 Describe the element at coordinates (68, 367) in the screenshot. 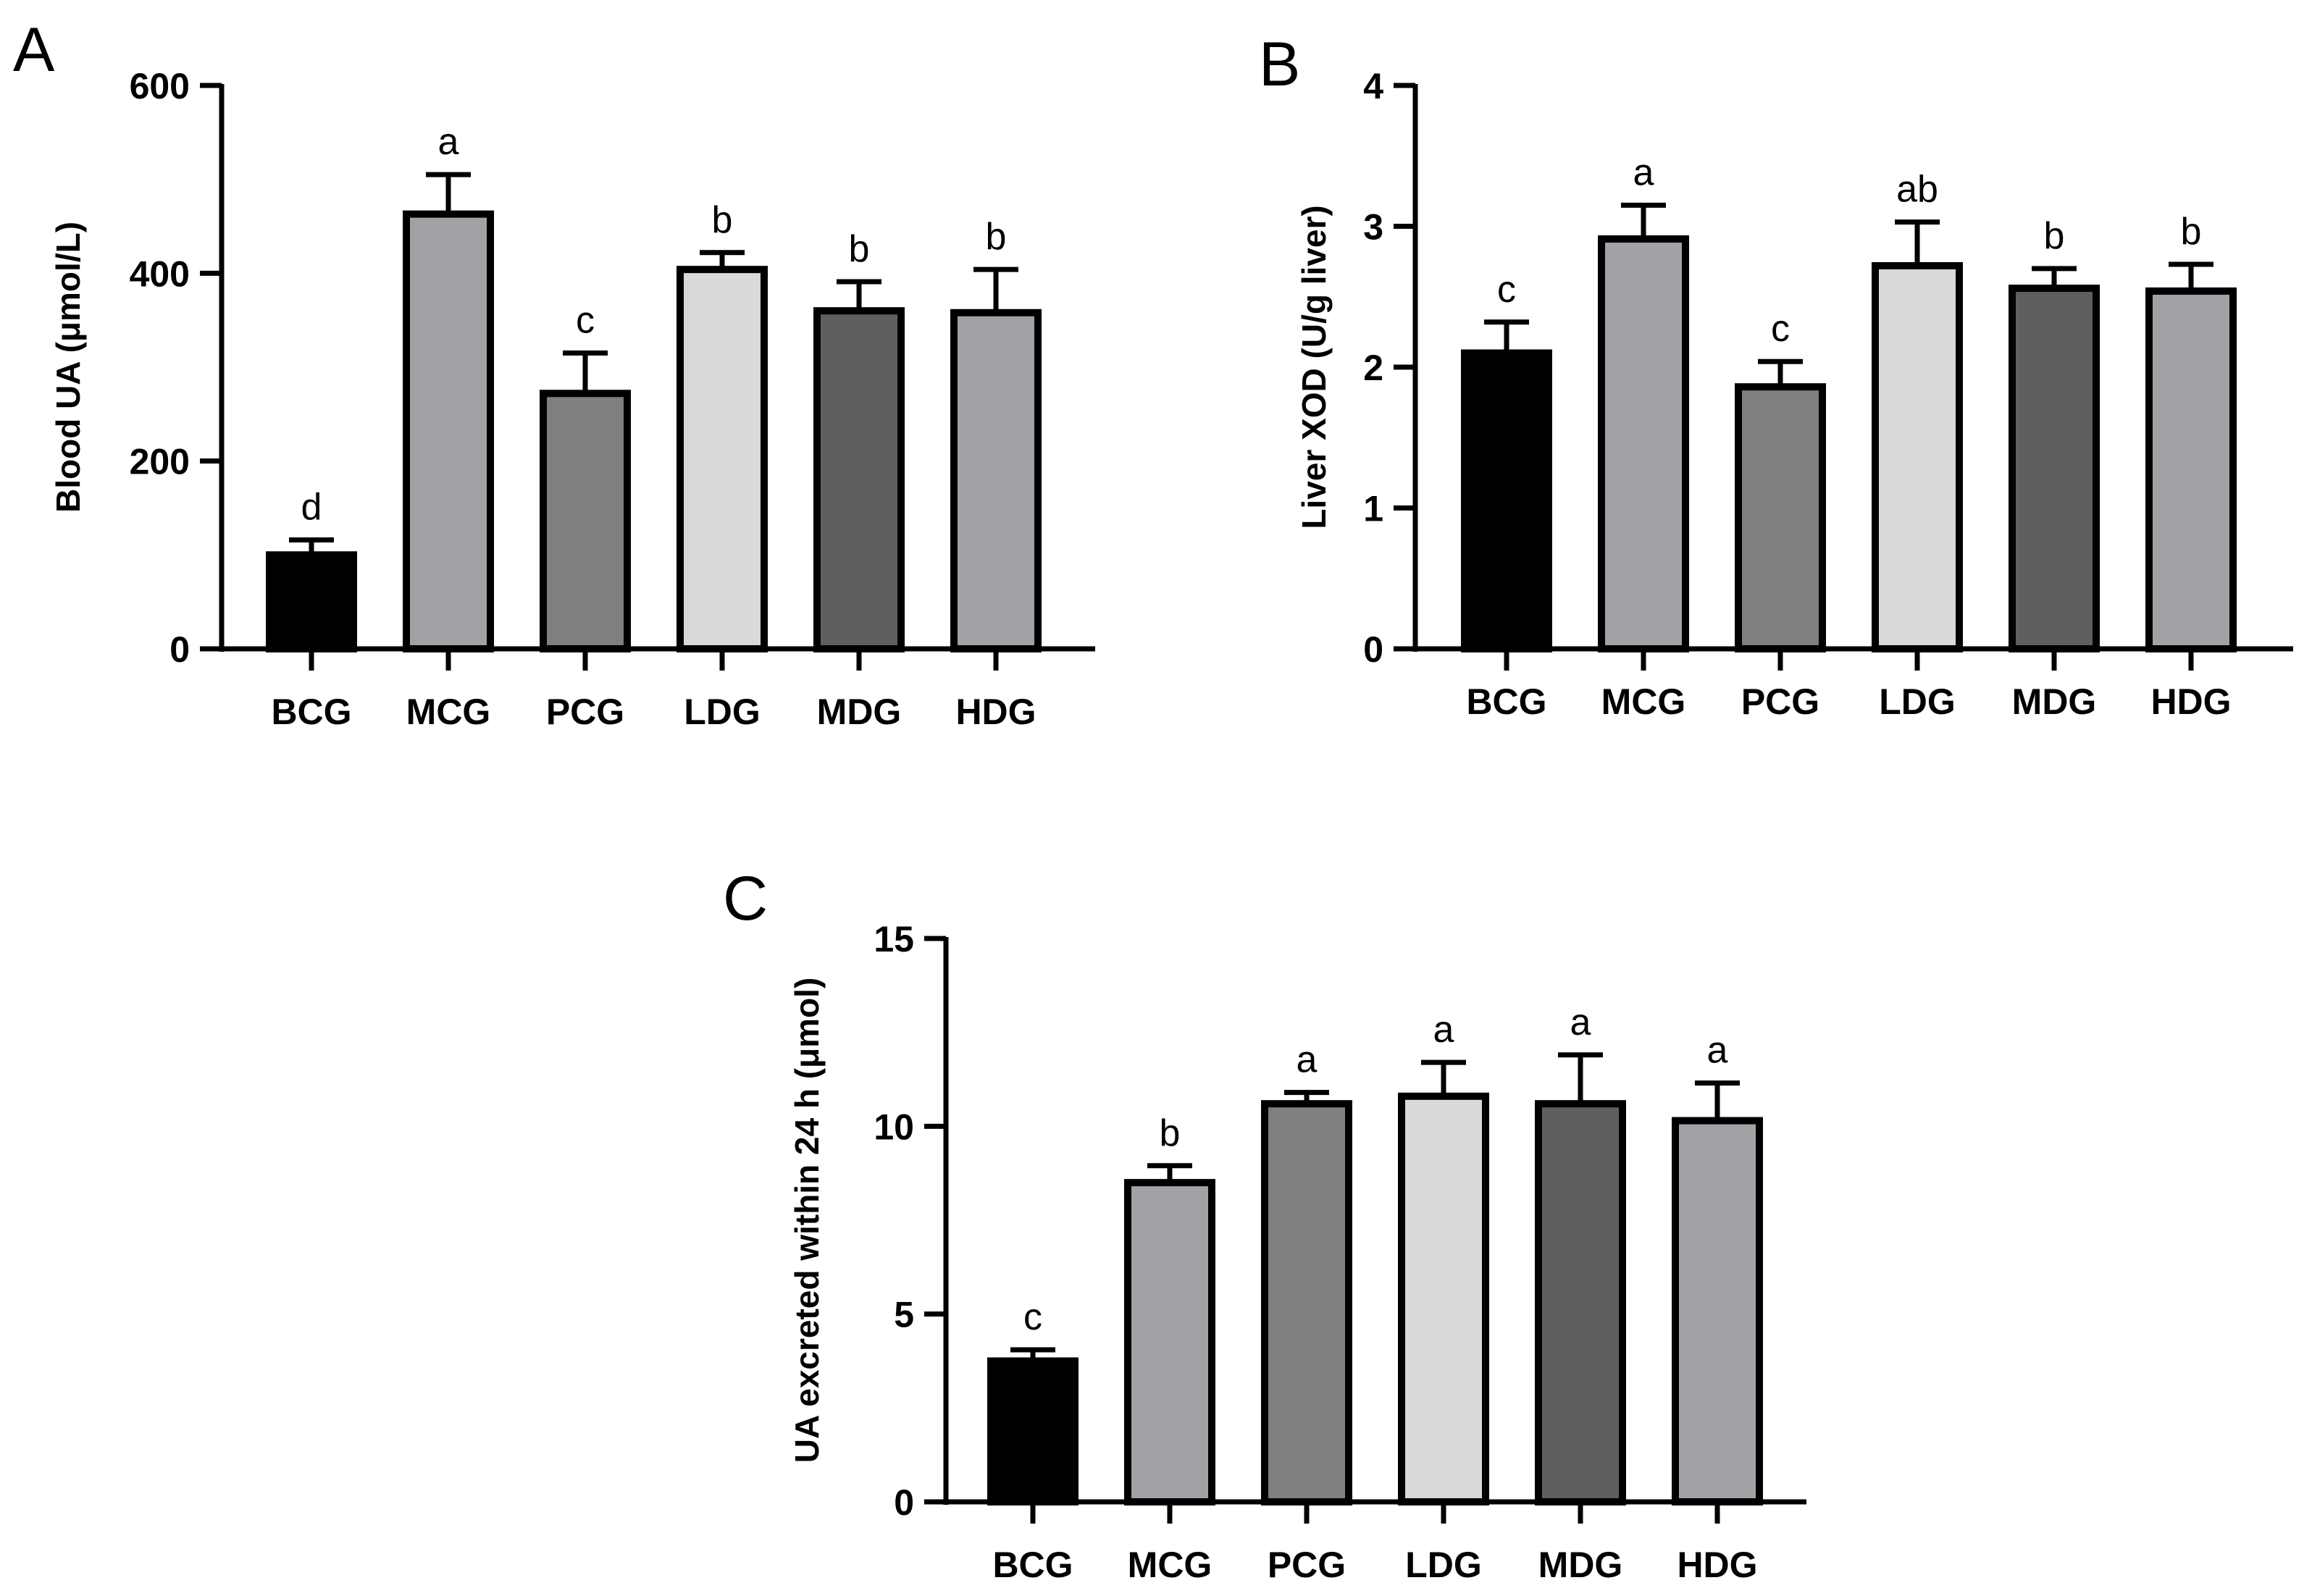

I see `y-axis-title: Blood UA (μmol/L)` at that location.